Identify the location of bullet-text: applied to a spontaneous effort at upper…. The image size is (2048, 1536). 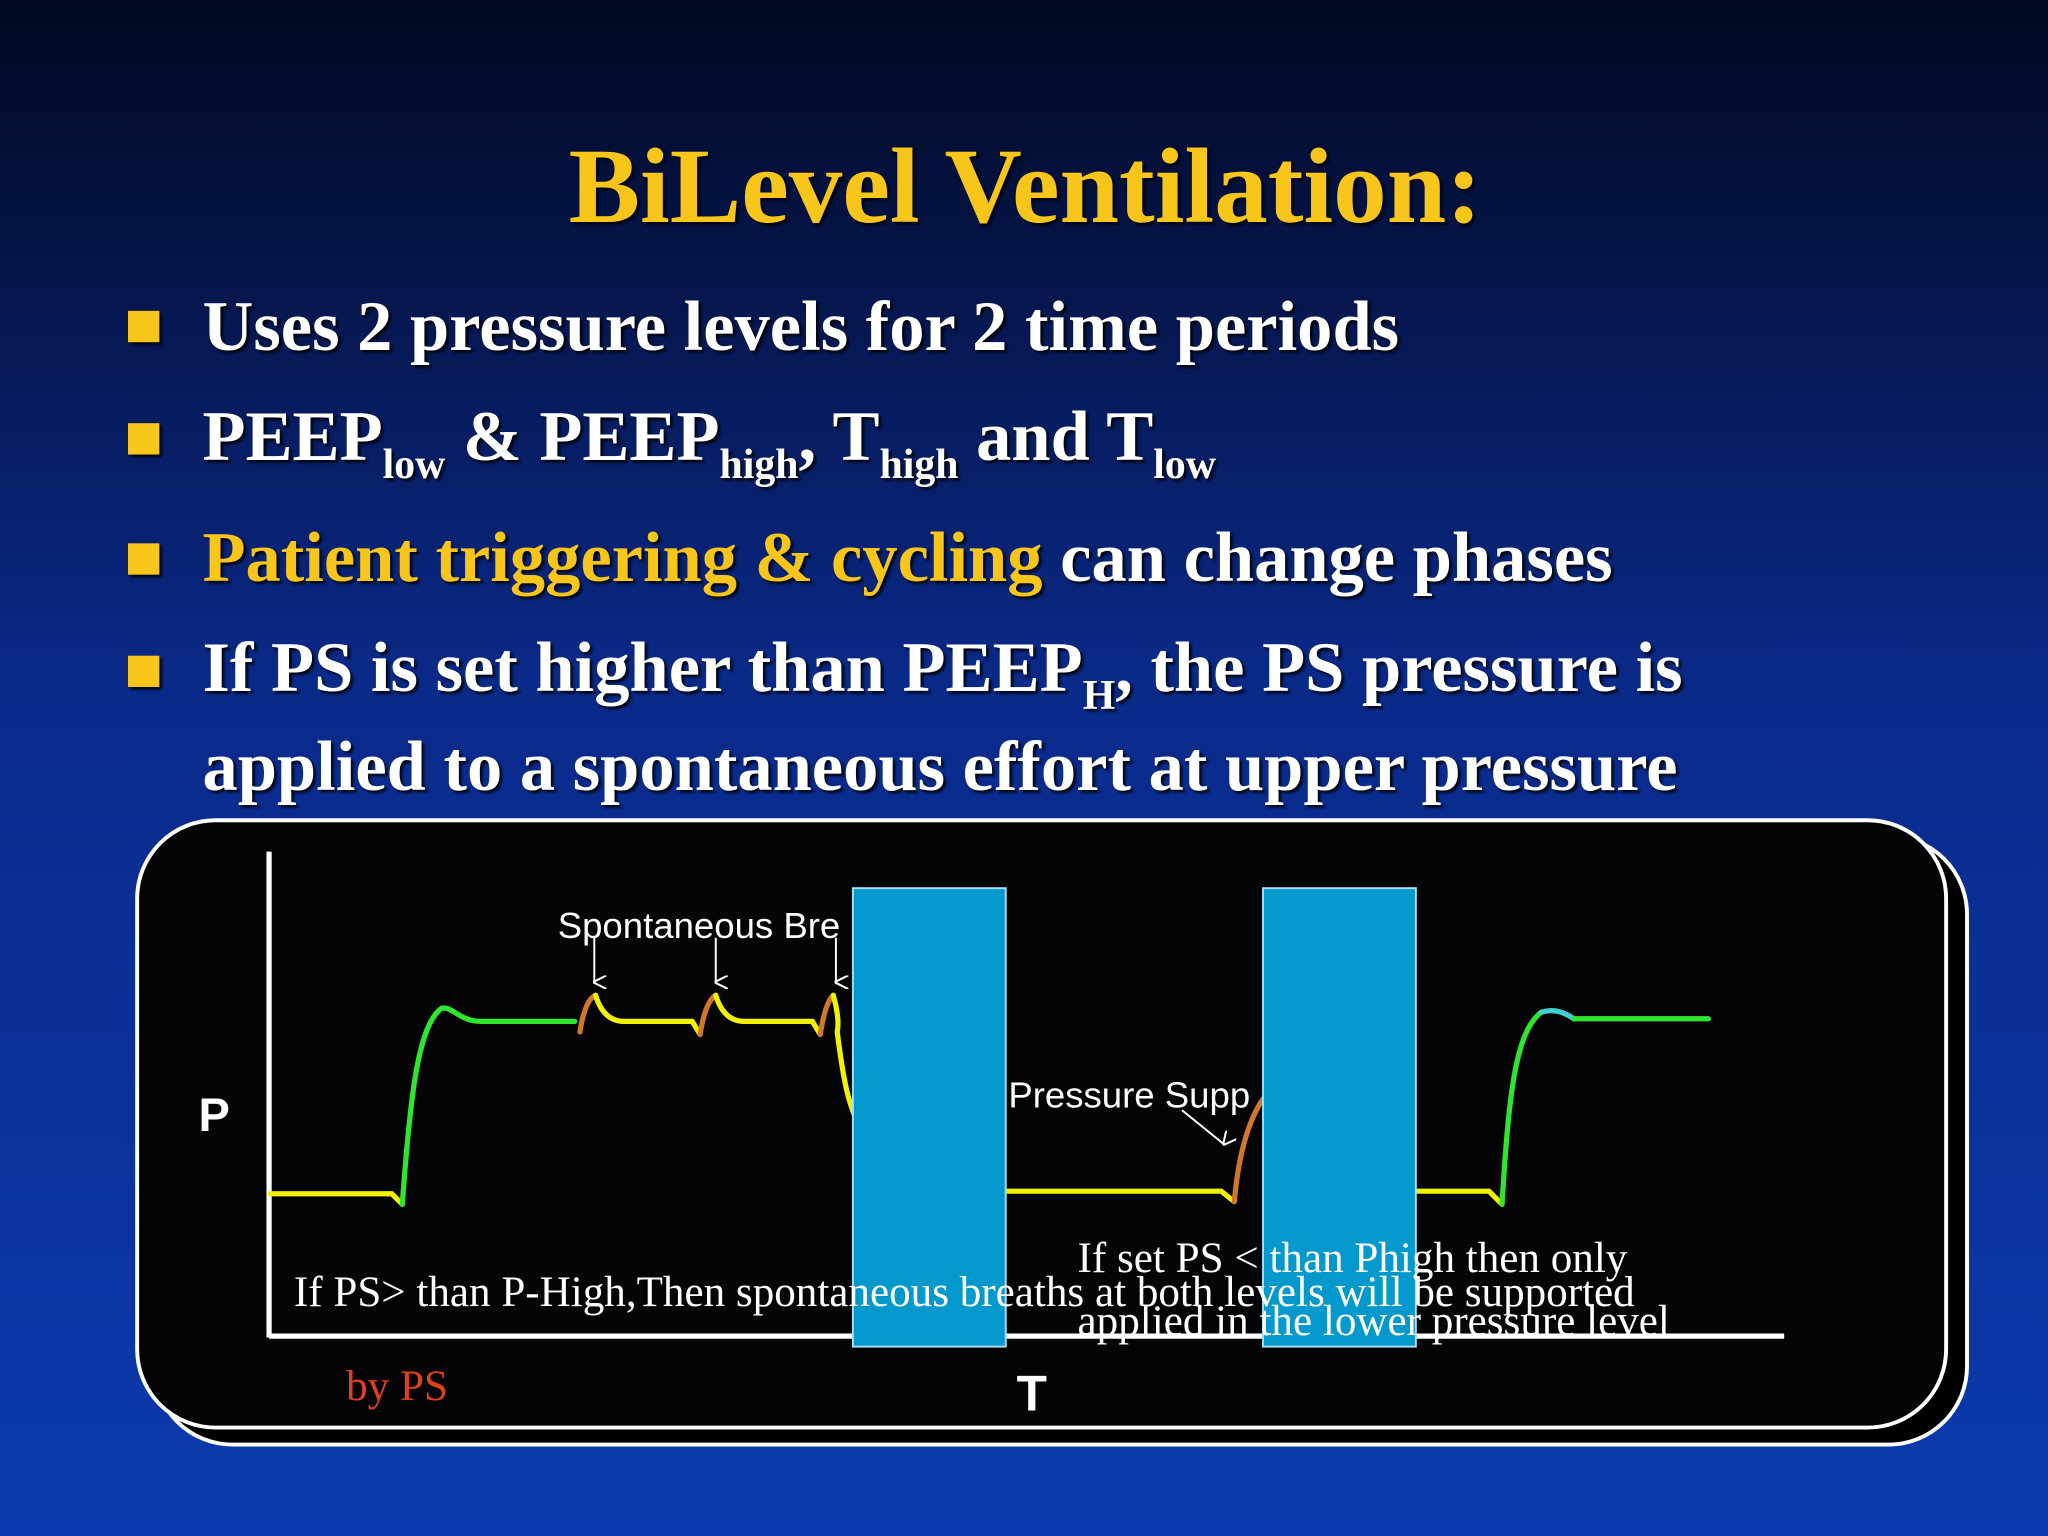
(939, 767).